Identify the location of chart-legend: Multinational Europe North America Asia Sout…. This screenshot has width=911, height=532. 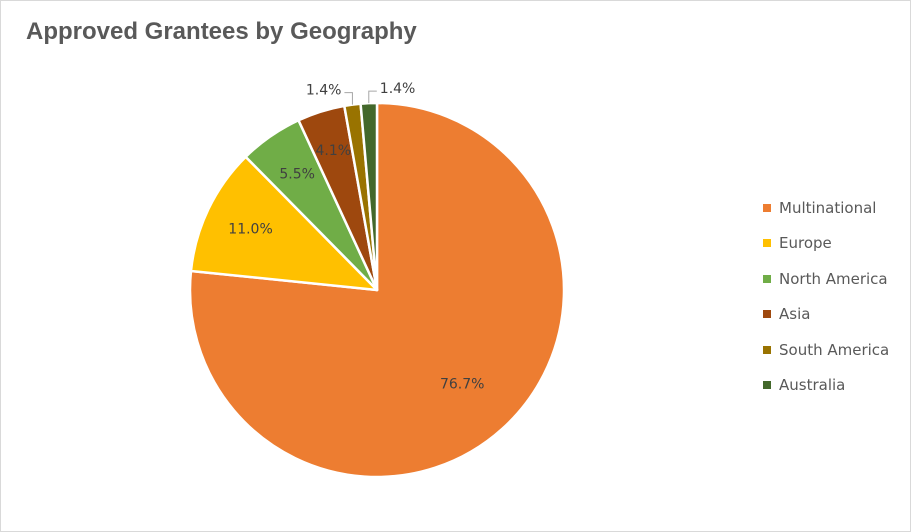
(826, 296).